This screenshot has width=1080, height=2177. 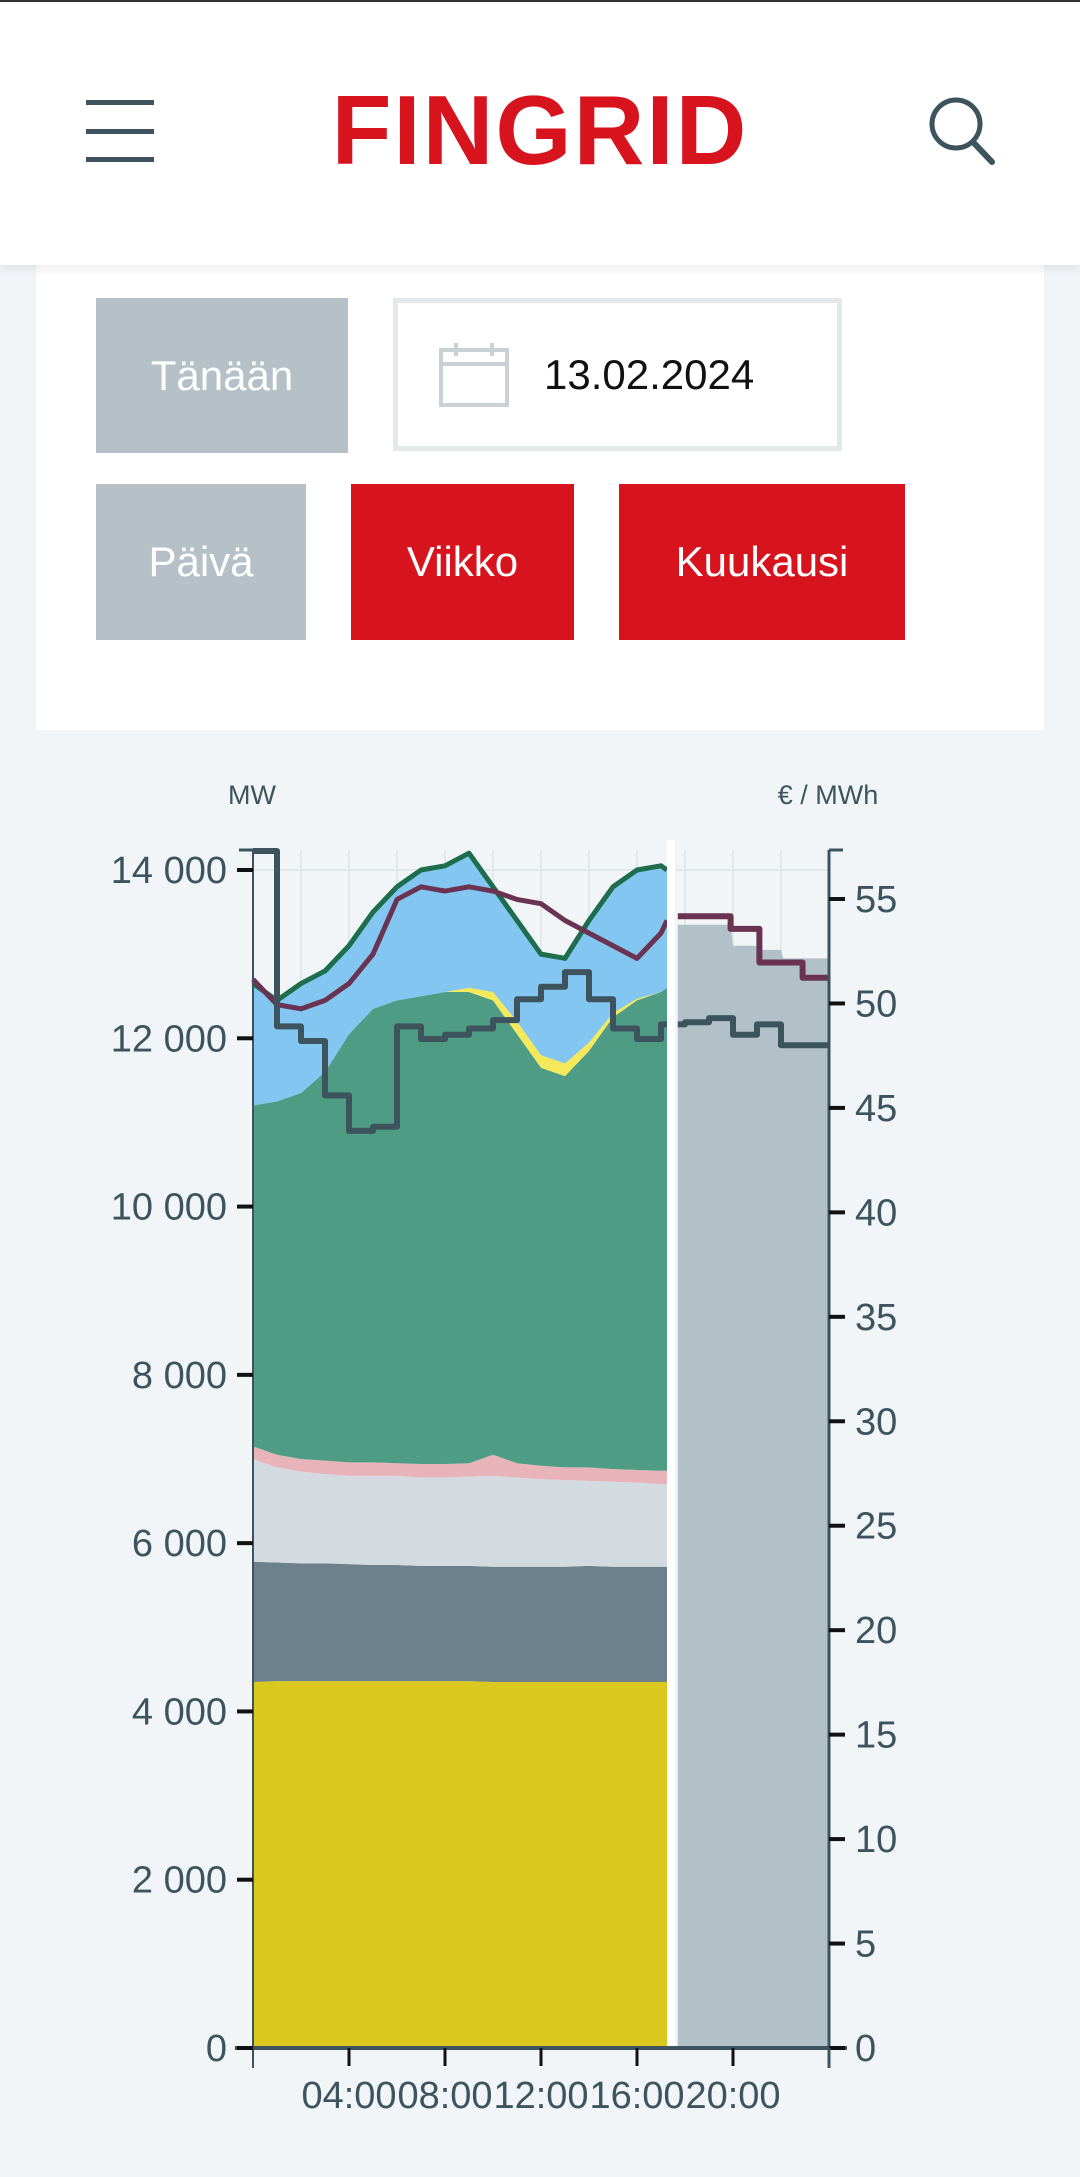 I want to click on price-forecast-line, so click(x=753, y=1032).